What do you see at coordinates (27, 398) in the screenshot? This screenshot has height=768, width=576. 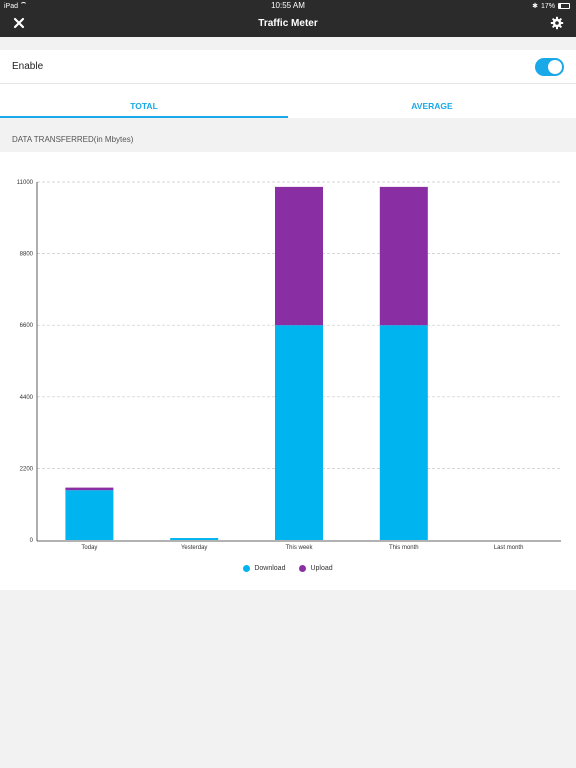 I see `y-tick-label: 4400` at bounding box center [27, 398].